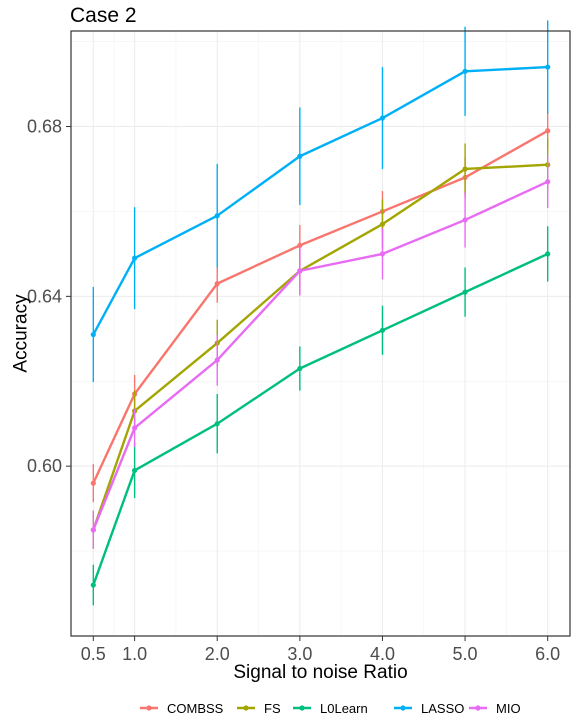  What do you see at coordinates (44, 296) in the screenshot?
I see `y-tick-label: 0.64` at bounding box center [44, 296].